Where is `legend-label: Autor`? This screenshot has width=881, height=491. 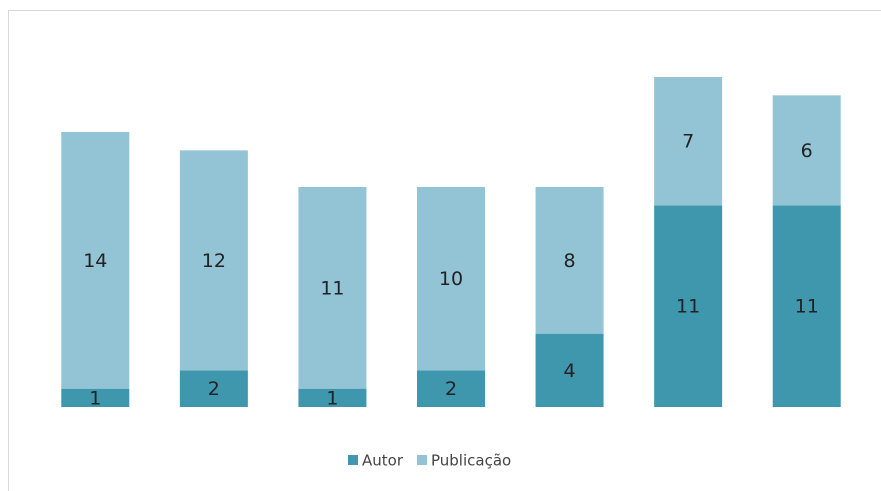 legend-label: Autor is located at coordinates (383, 461).